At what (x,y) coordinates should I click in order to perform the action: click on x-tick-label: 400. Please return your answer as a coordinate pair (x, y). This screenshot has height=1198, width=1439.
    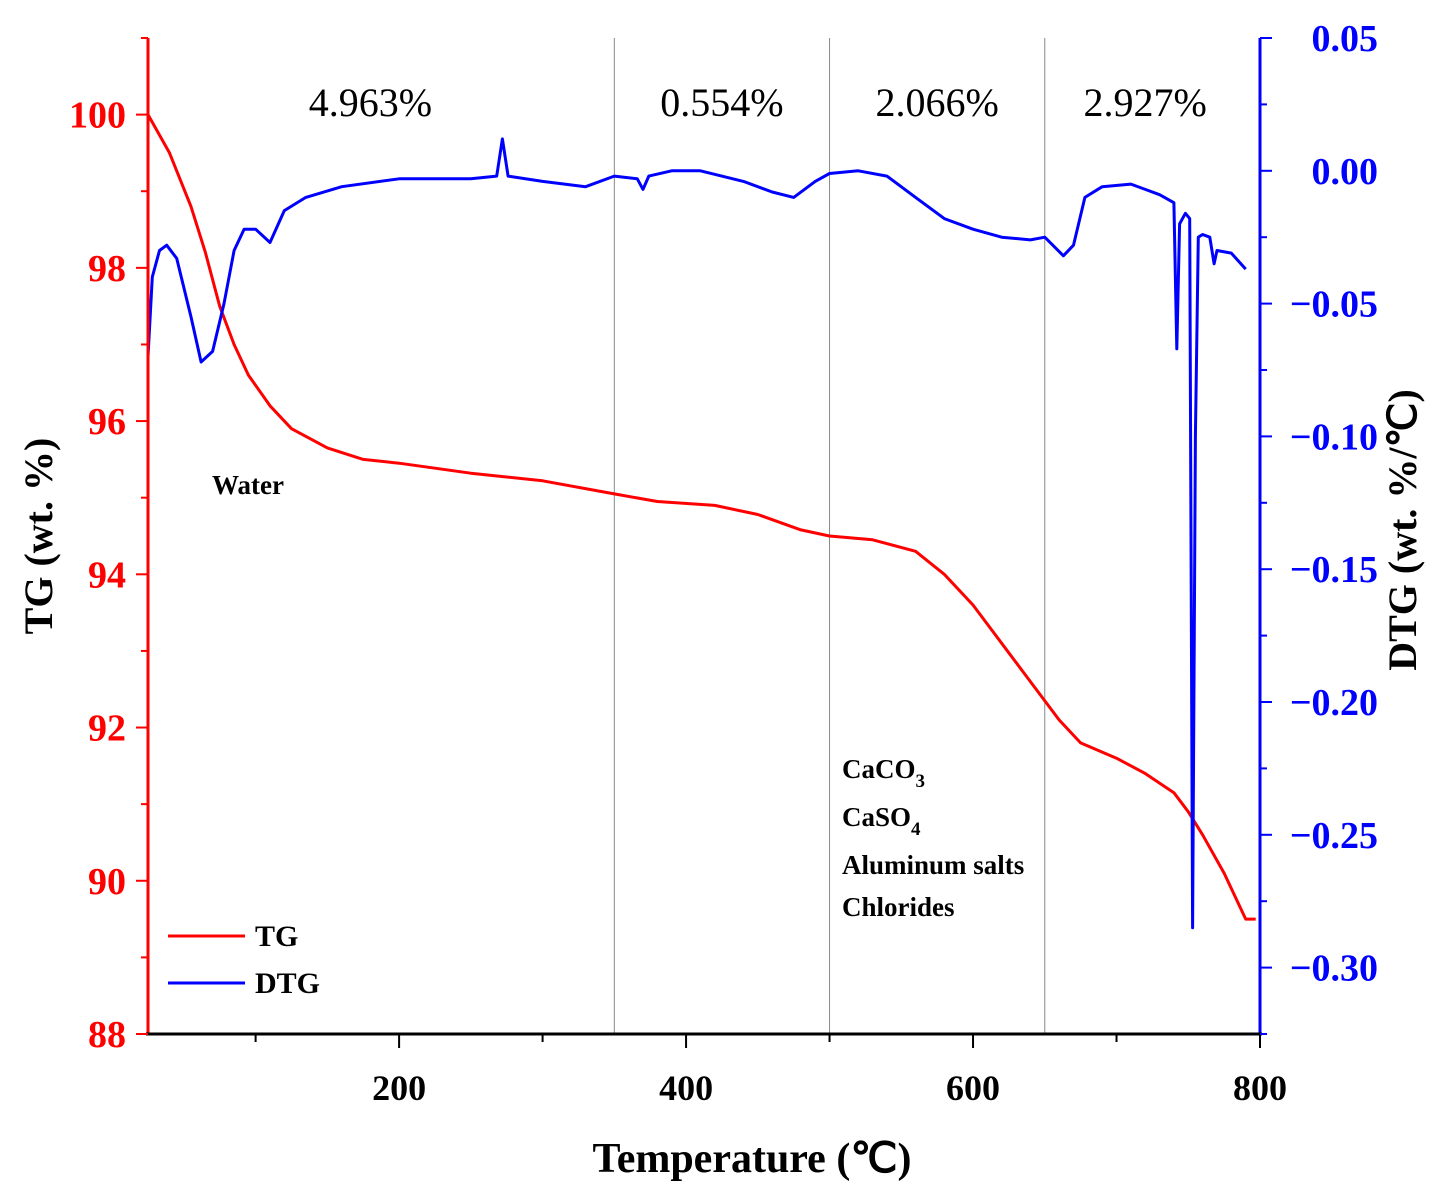
    Looking at the image, I should click on (686, 1088).